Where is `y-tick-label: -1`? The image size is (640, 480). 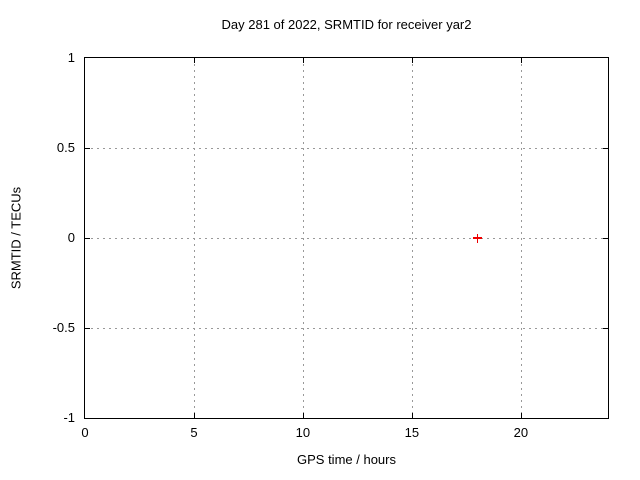
y-tick-label: -1 is located at coordinates (69, 417).